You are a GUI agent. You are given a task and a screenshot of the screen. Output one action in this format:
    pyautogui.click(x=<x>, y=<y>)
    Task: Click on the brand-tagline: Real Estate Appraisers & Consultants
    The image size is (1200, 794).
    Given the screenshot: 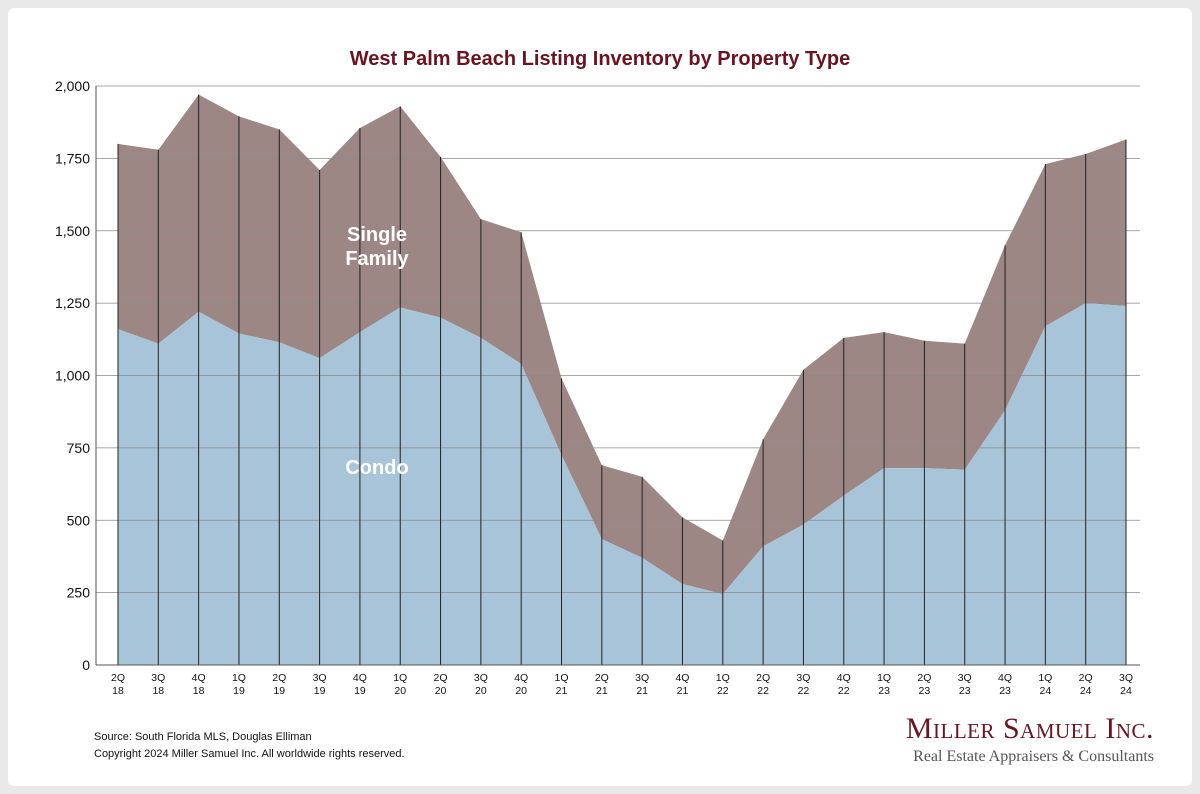 What is the action you would take?
    pyautogui.click(x=1033, y=756)
    